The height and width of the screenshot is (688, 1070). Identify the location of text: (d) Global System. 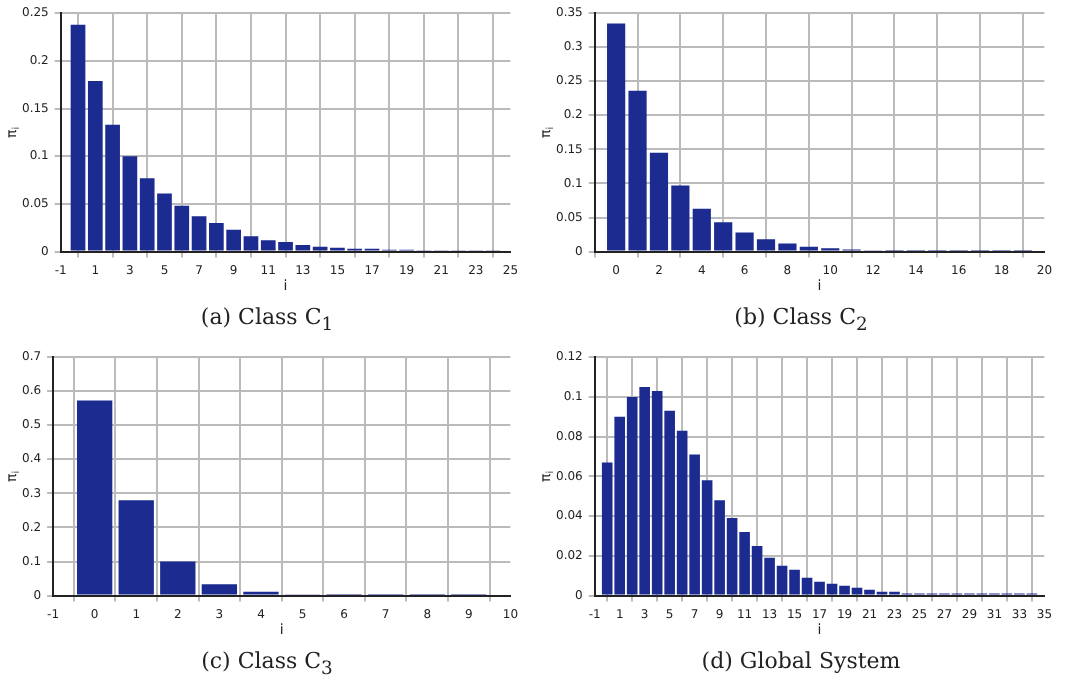
(801, 661).